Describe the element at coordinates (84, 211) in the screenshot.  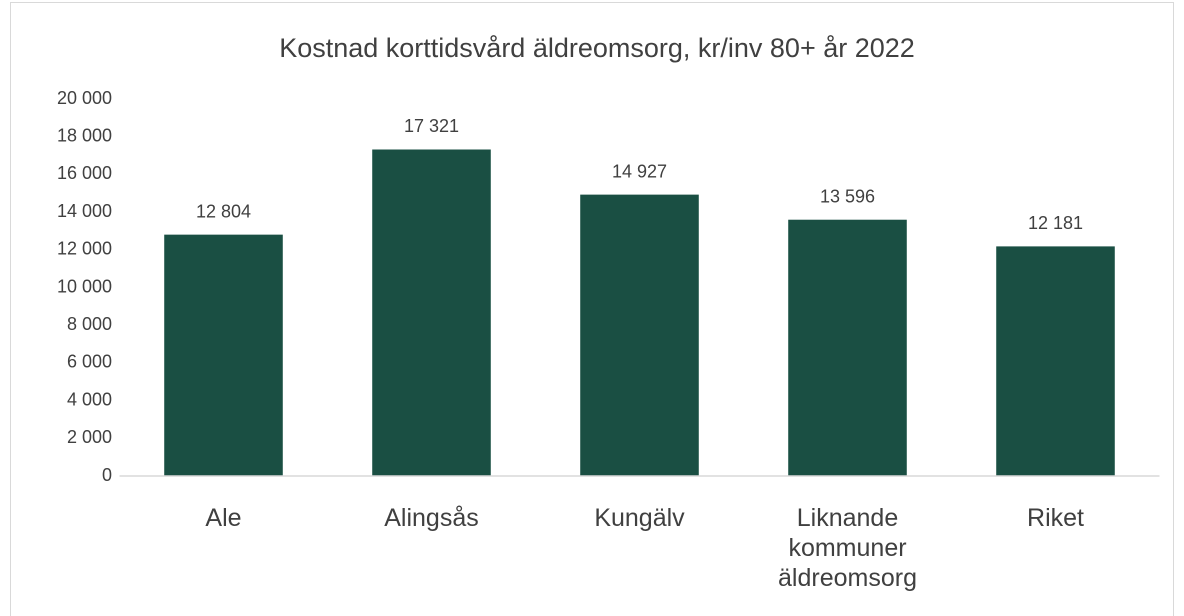
I see `y-tick-label: 14 000` at that location.